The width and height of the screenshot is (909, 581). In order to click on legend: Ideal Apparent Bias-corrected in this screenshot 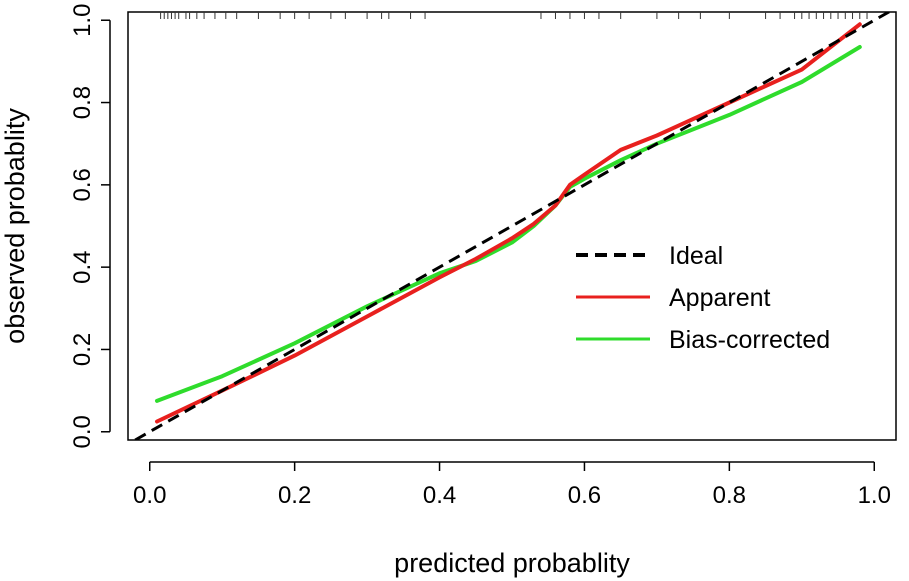, I will do `click(703, 298)`.